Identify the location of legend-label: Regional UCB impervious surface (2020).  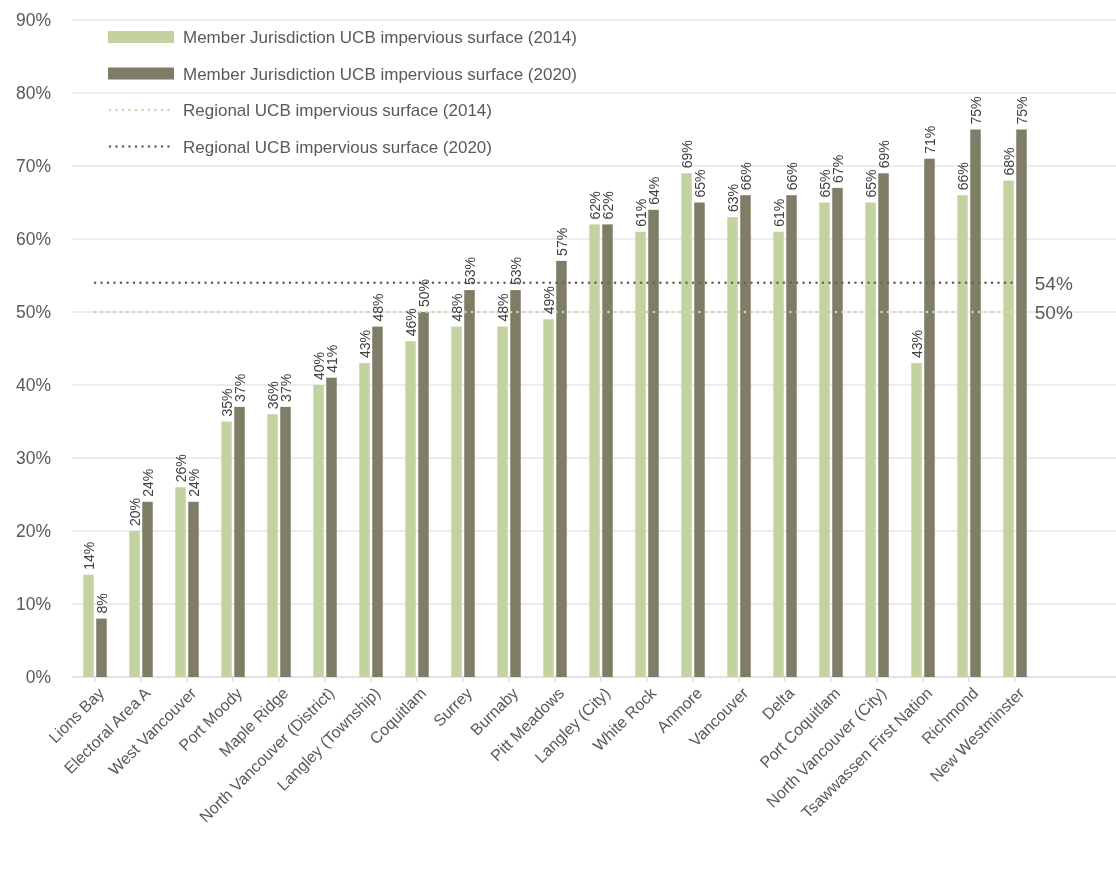
(337, 146).